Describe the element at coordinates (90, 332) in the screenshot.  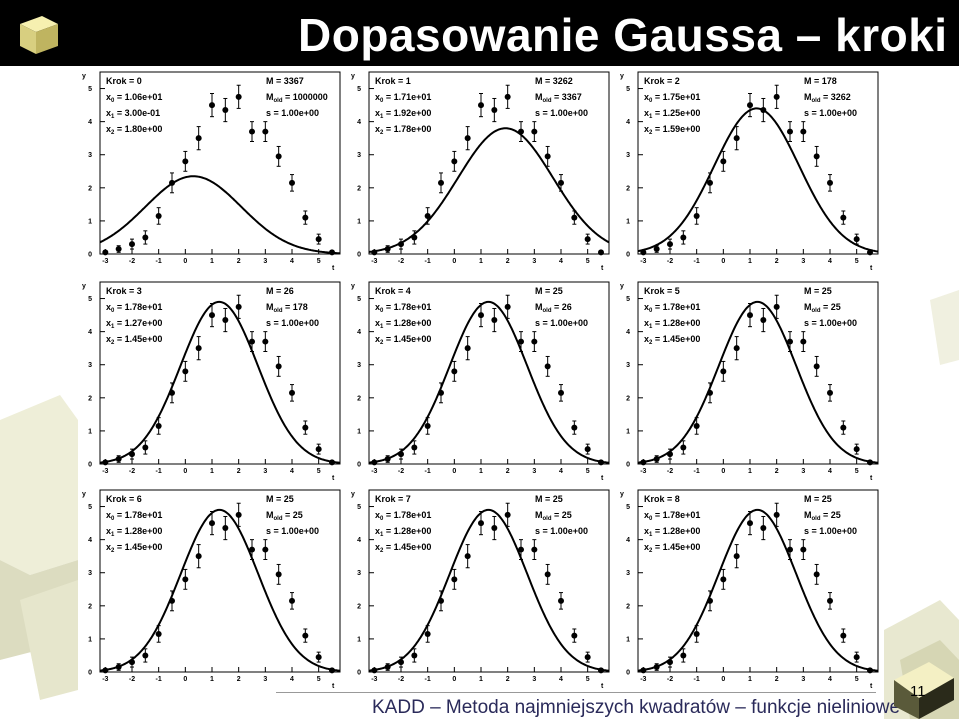
I see `y-tick-label: 4` at that location.